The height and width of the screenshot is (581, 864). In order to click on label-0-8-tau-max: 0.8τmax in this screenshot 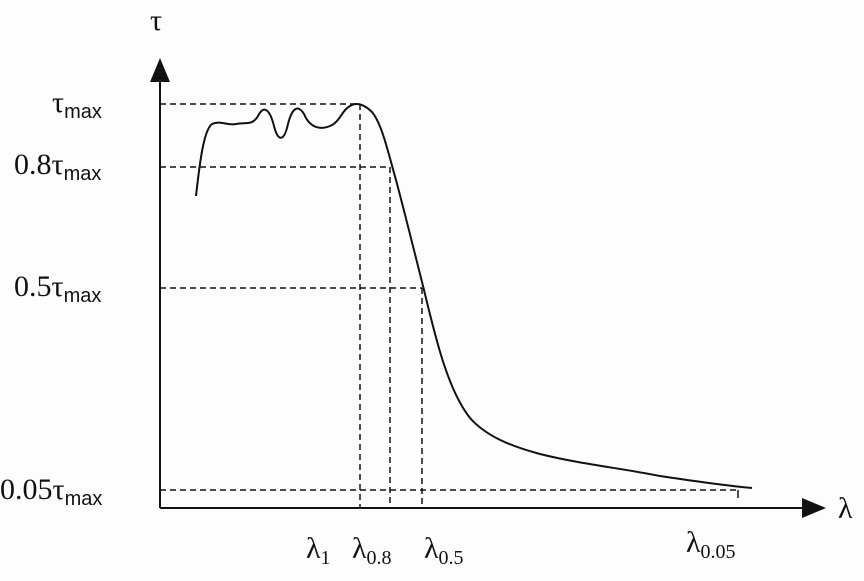, I will do `click(57, 166)`.